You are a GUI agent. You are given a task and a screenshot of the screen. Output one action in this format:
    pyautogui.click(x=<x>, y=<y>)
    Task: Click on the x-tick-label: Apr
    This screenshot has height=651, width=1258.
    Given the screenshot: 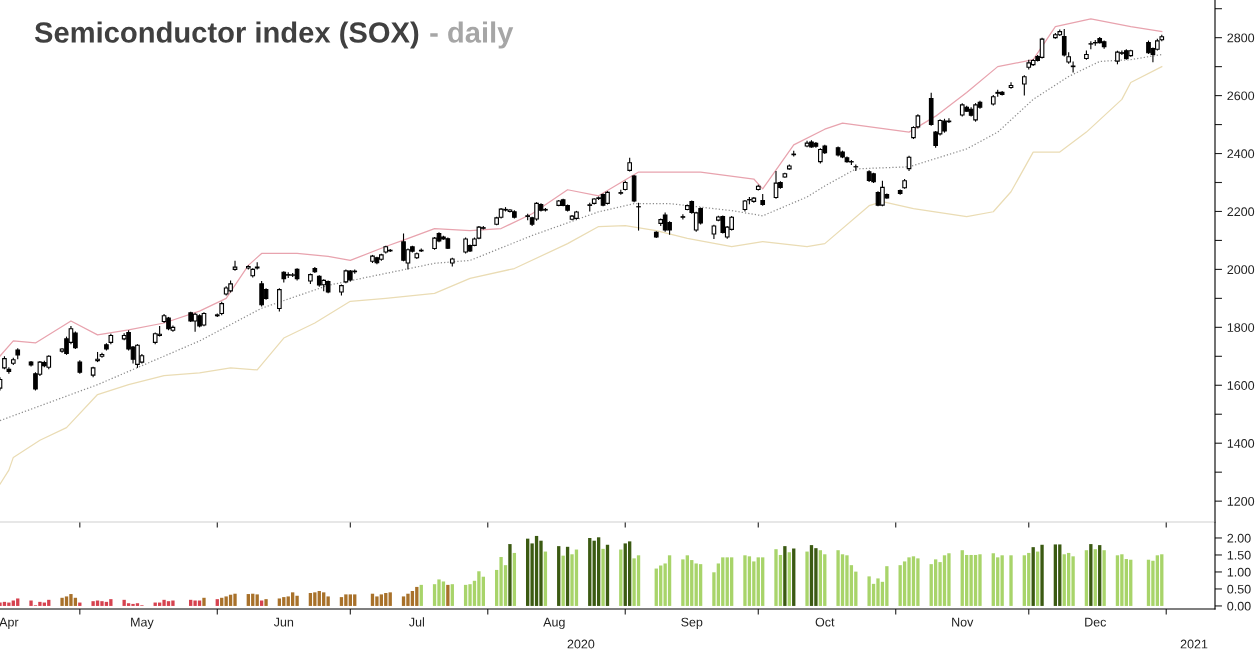 What is the action you would take?
    pyautogui.click(x=9, y=623)
    